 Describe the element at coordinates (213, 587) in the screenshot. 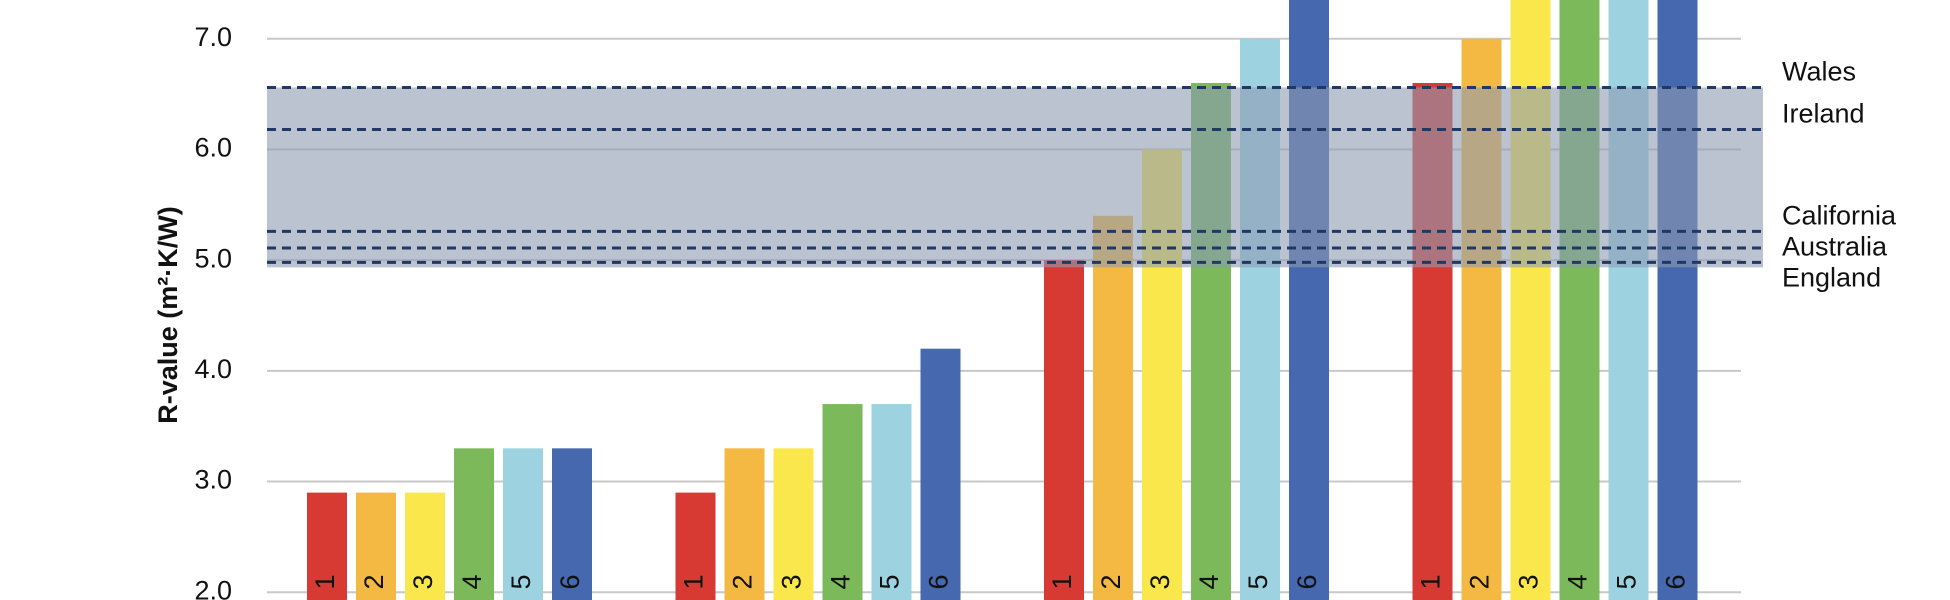

I see `y-tick-label: 2.0` at that location.